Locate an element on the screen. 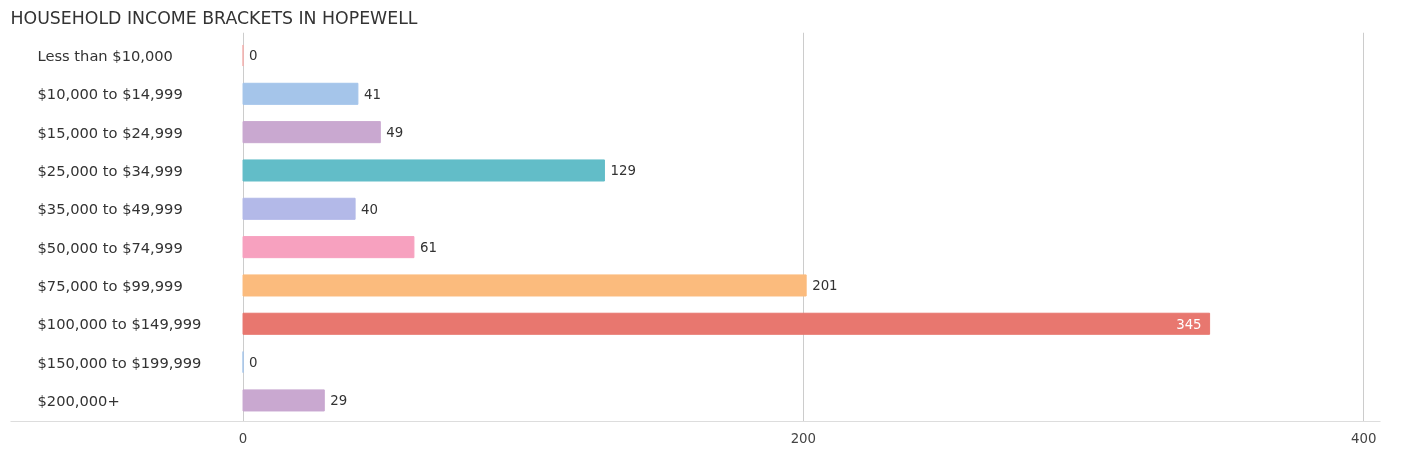  chart-title: HOUSEHOLD INCOME BRACKETS IN HOPEWELL is located at coordinates (214, 17).